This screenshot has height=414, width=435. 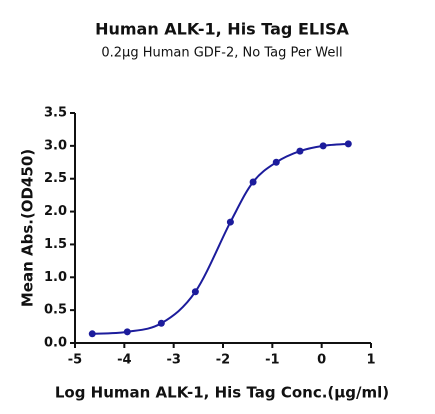 What do you see at coordinates (173, 360) in the screenshot?
I see `x-tick-label: -3` at bounding box center [173, 360].